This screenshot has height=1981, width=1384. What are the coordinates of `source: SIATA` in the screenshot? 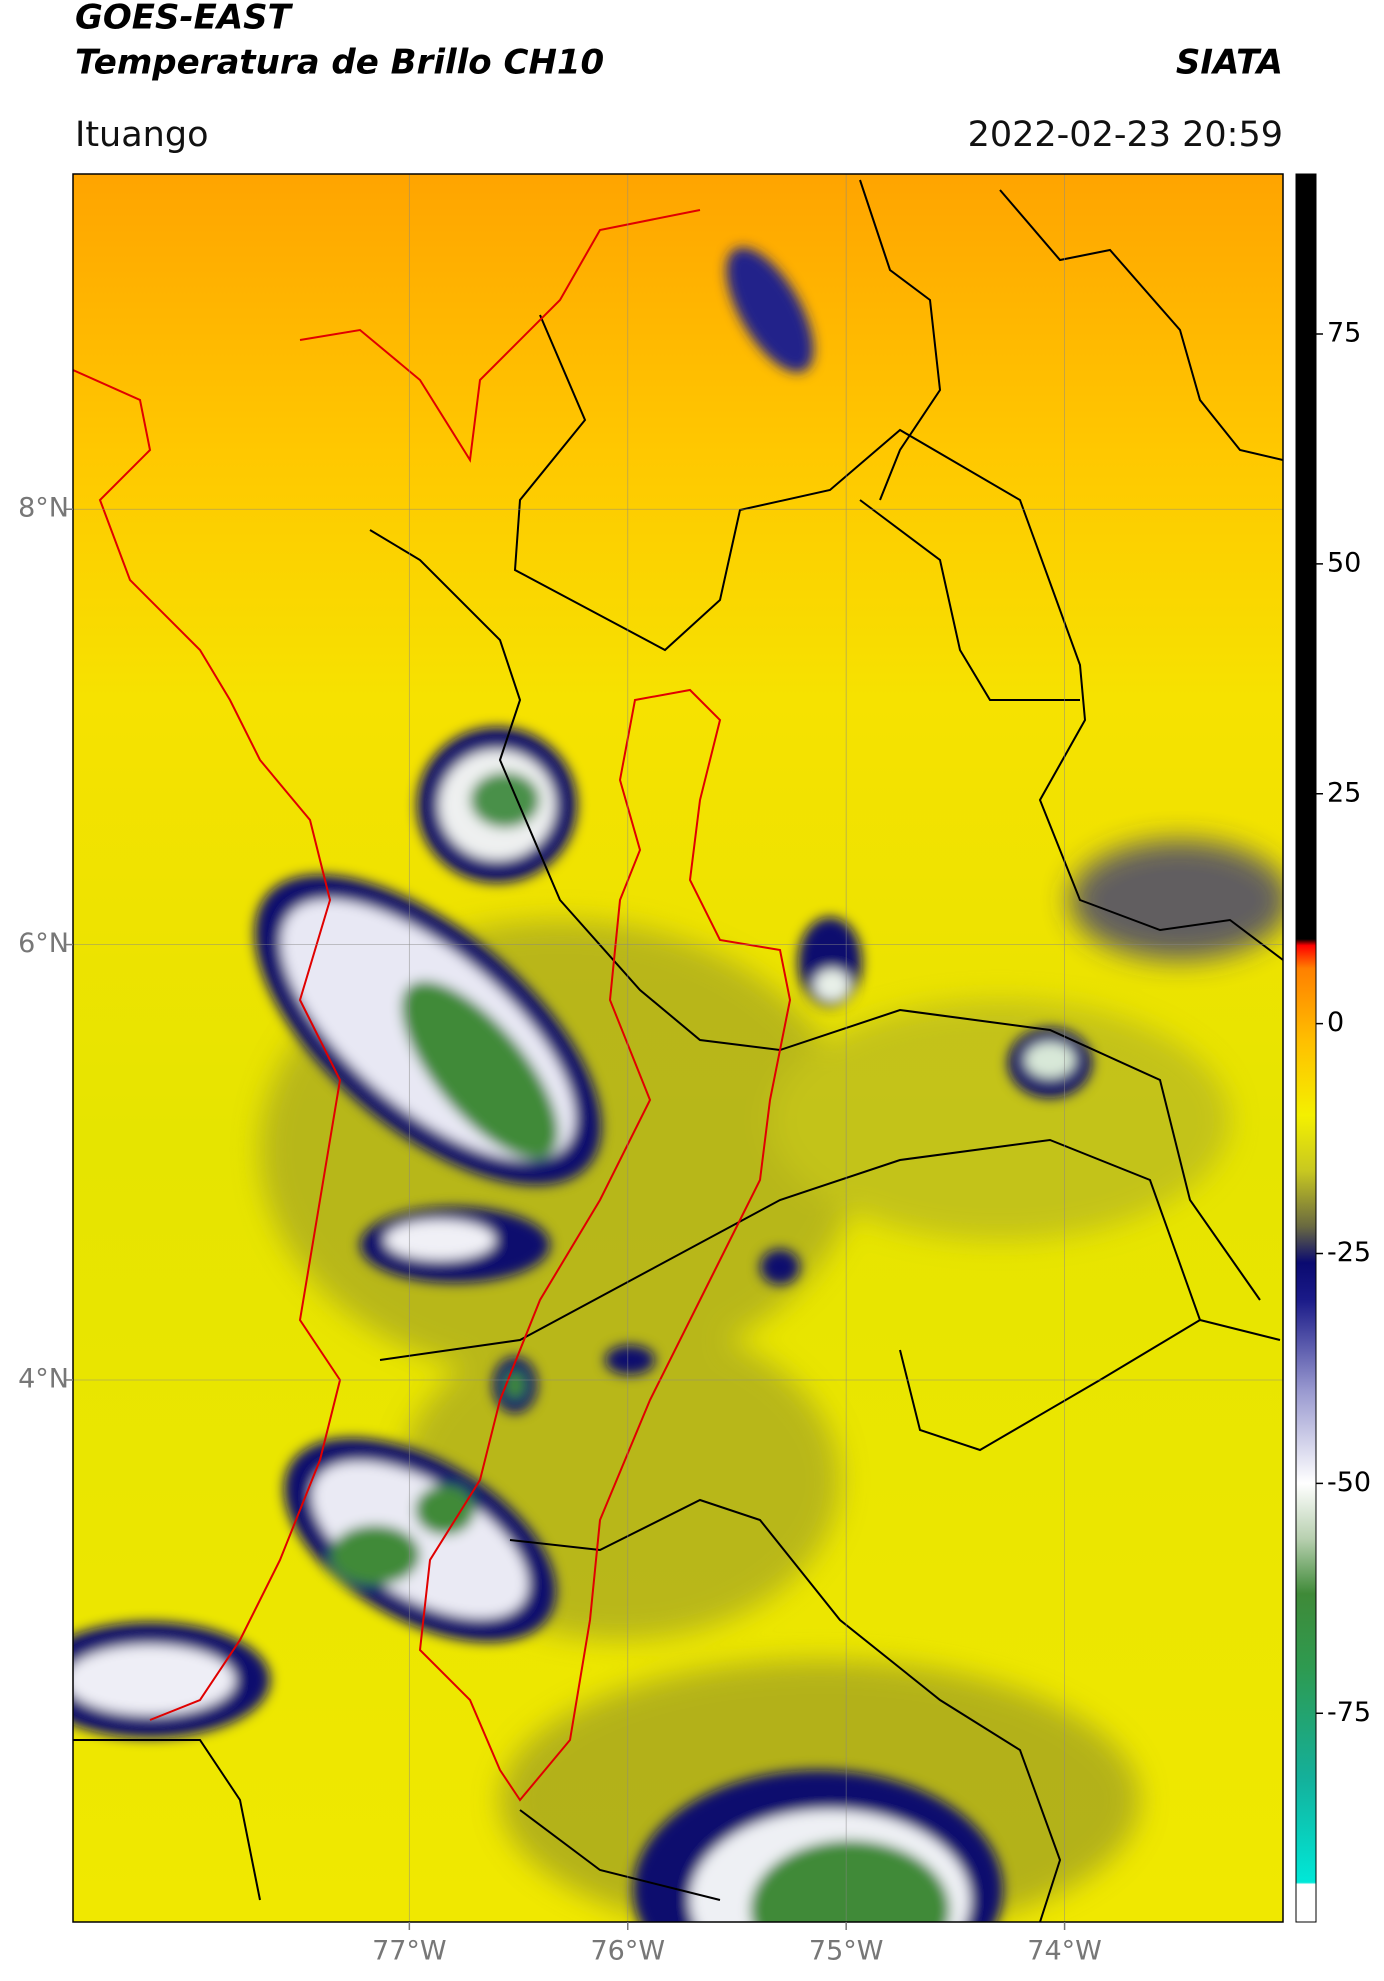 It's located at (1229, 63).